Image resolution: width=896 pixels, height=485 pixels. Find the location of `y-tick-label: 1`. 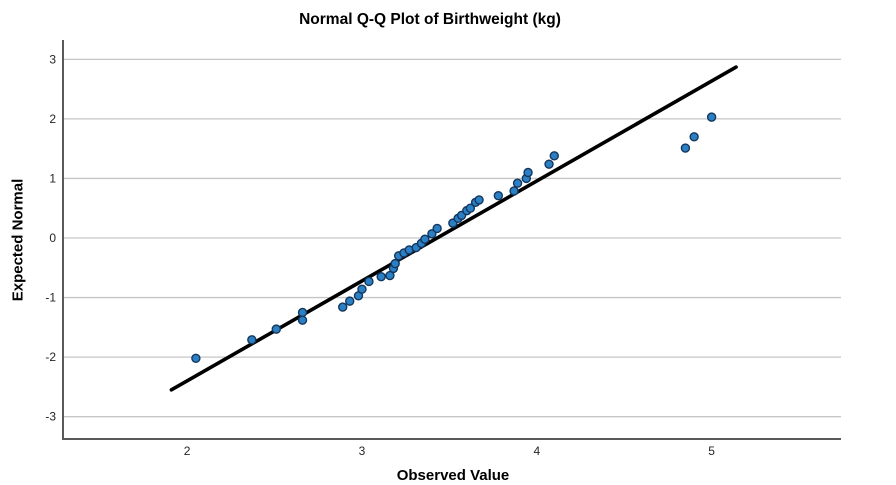

y-tick-label: 1 is located at coordinates (52, 178).